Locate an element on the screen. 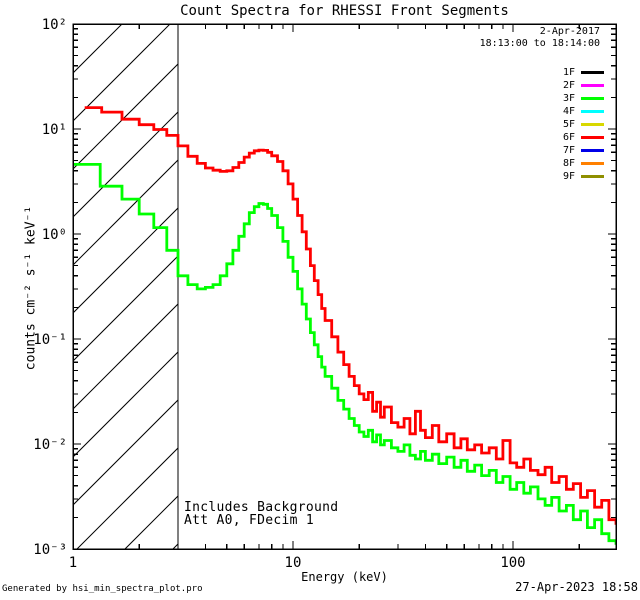 The image size is (640, 600). x-tick-label: 1 is located at coordinates (73, 563).